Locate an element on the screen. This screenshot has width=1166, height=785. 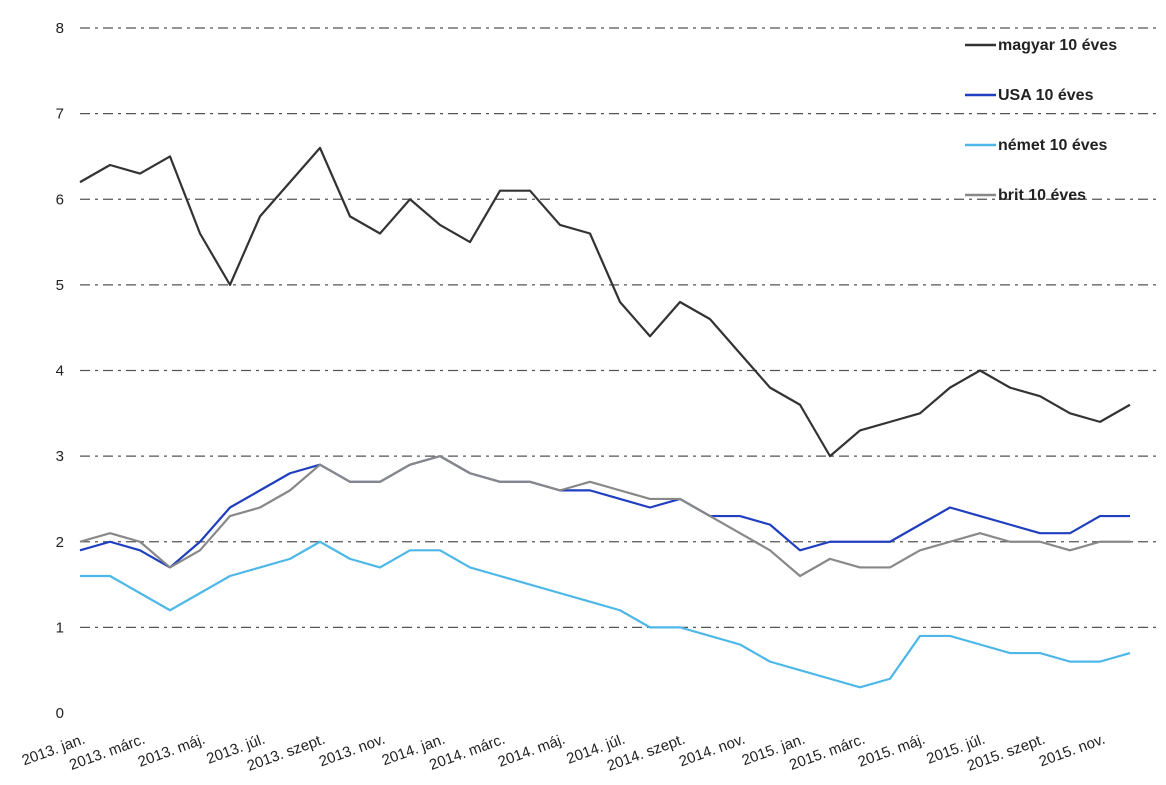
y-tick-label: 1 is located at coordinates (60, 627).